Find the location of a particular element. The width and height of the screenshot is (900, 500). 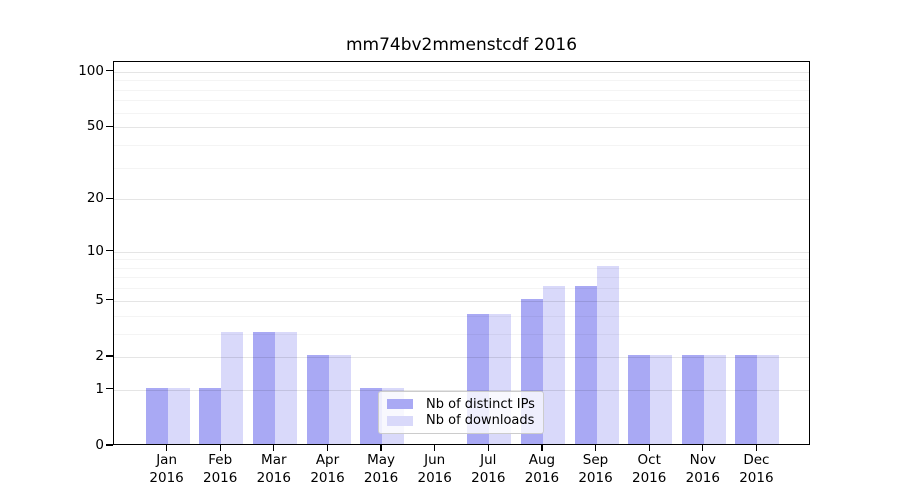

x-tick-label: Sep 2016 is located at coordinates (596, 469).